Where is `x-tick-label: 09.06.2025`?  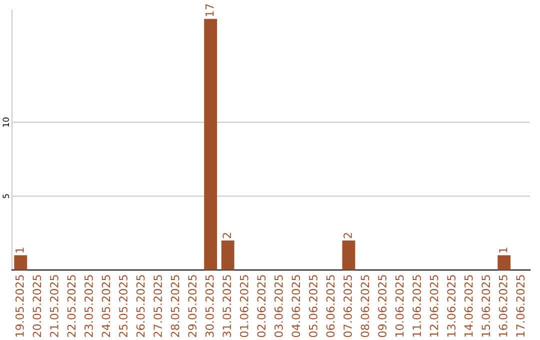
x-tick-label: 09.06.2025 is located at coordinates (382, 306).